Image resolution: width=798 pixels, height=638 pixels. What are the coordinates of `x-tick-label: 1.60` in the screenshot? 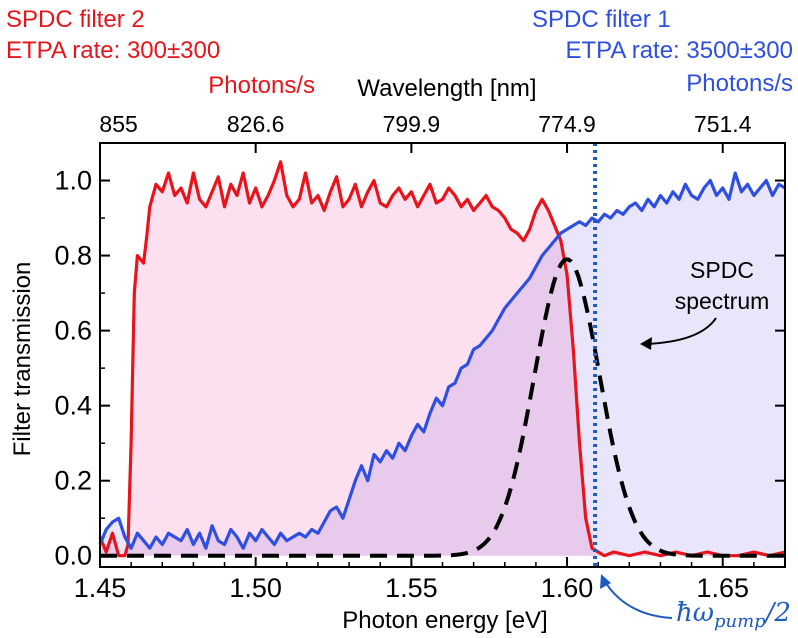 It's located at (567, 588).